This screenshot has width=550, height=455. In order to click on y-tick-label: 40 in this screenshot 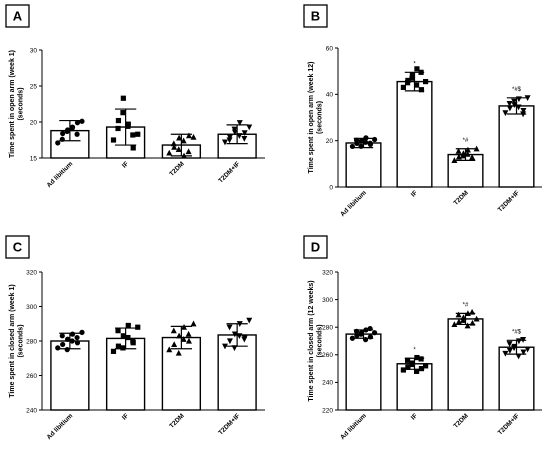, I will do `click(330, 95)`.